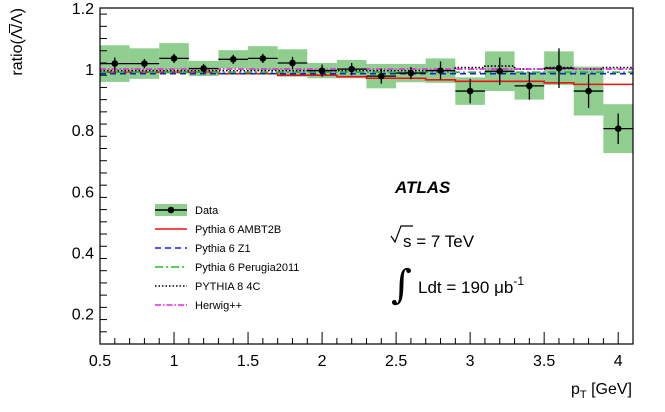 Image resolution: width=665 pixels, height=412 pixels. What do you see at coordinates (618, 361) in the screenshot?
I see `x-tick-label: 4` at bounding box center [618, 361].